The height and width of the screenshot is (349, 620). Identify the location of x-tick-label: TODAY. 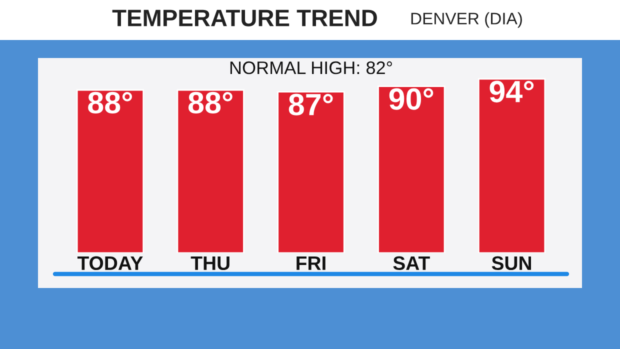
(110, 263).